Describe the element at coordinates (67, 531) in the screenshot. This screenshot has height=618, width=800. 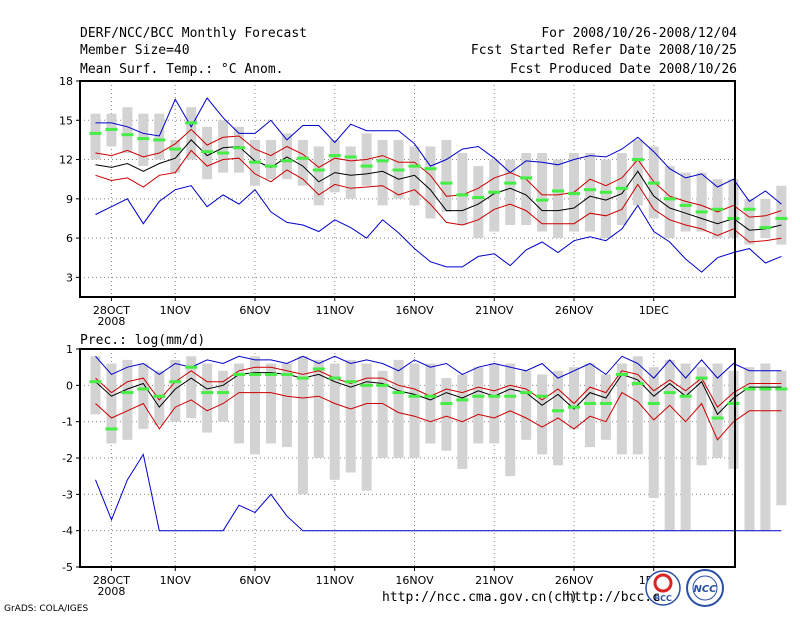
I see `y-tick-label: -4` at that location.